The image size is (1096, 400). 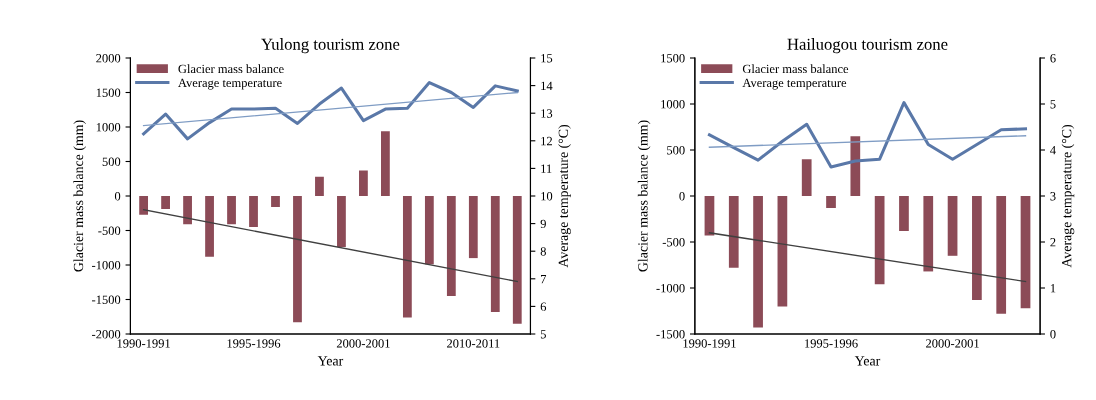 I want to click on chart-title: Hailuogou tourism zone, so click(x=867, y=46).